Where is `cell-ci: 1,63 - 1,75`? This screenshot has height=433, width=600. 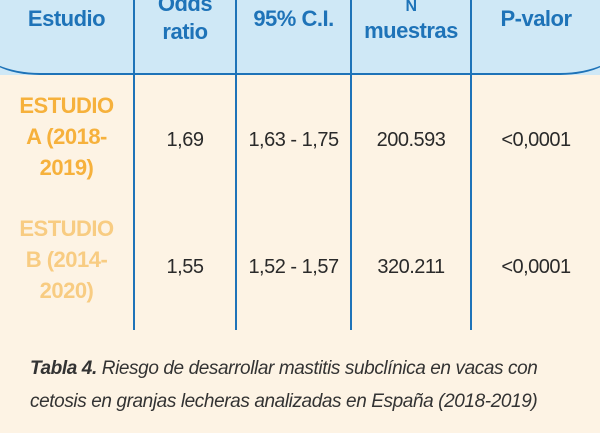
cell-ci: 1,63 - 1,75 is located at coordinates (293, 140).